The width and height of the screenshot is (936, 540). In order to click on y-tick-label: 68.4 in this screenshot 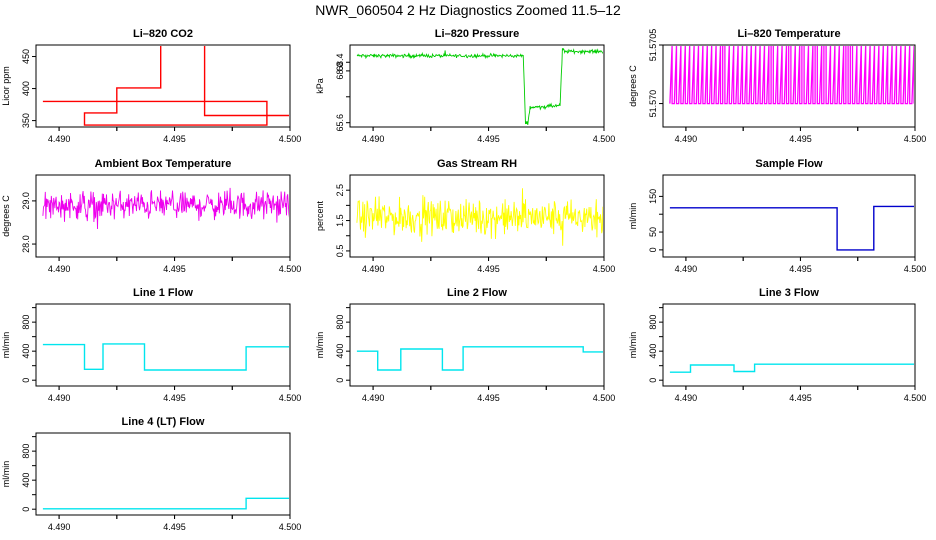, I will do `click(340, 62)`.